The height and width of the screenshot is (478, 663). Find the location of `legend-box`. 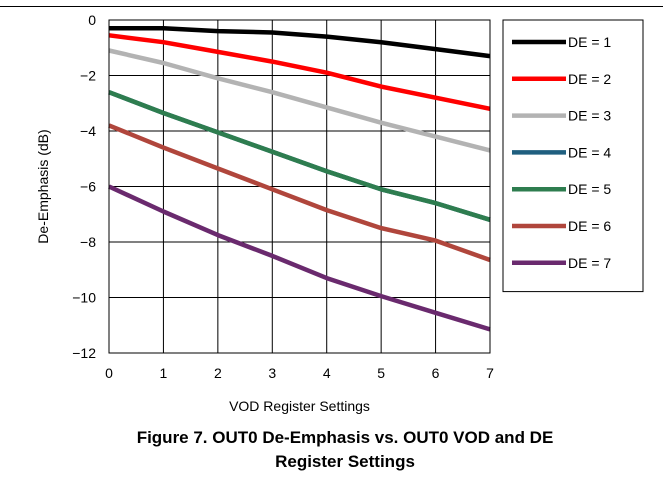

legend-box is located at coordinates (573, 156).